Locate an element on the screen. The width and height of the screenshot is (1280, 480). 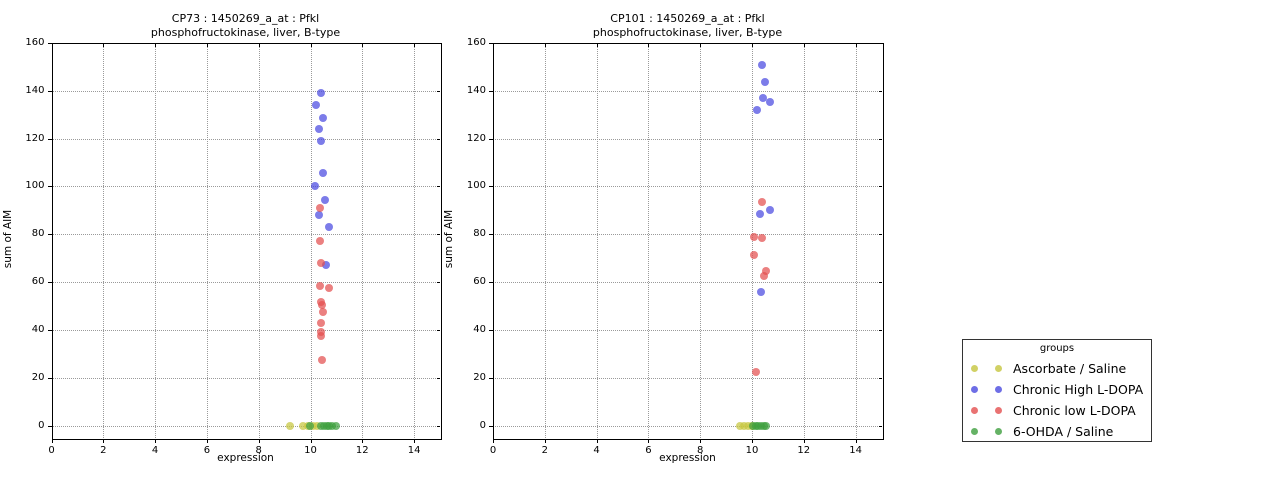
y-tick-label: 160 is located at coordinates (35, 42).